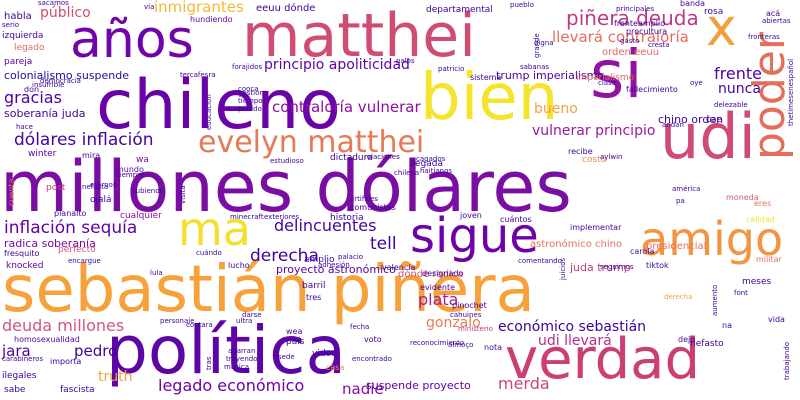  I want to click on word-haitianos: haitianos, so click(436, 171).